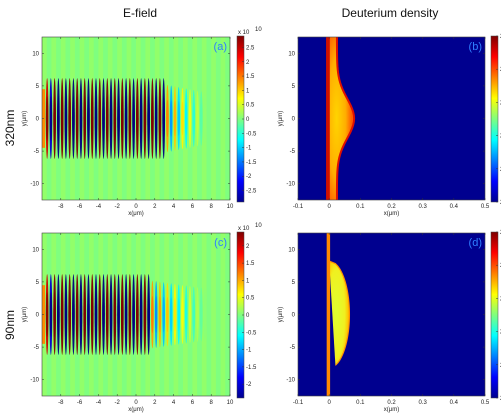  What do you see at coordinates (249, 177) in the screenshot?
I see `colorbar-tick-label: -2` at bounding box center [249, 177].